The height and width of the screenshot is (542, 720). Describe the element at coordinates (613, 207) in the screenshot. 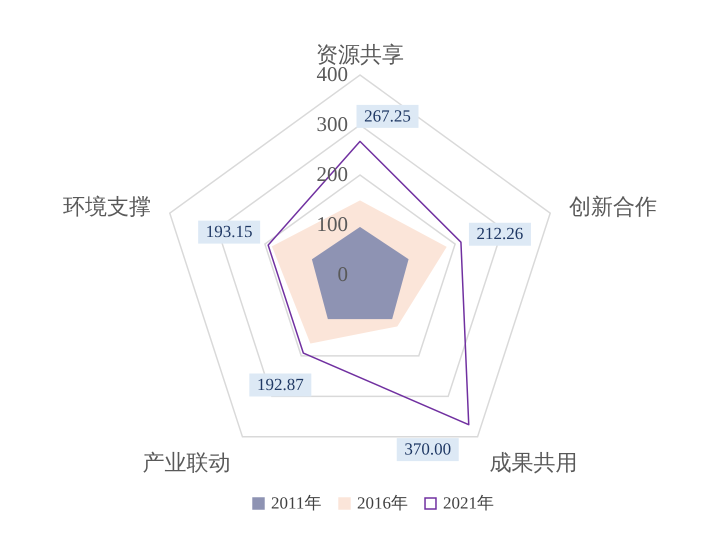

I see `spoke-label: 创新合作` at that location.